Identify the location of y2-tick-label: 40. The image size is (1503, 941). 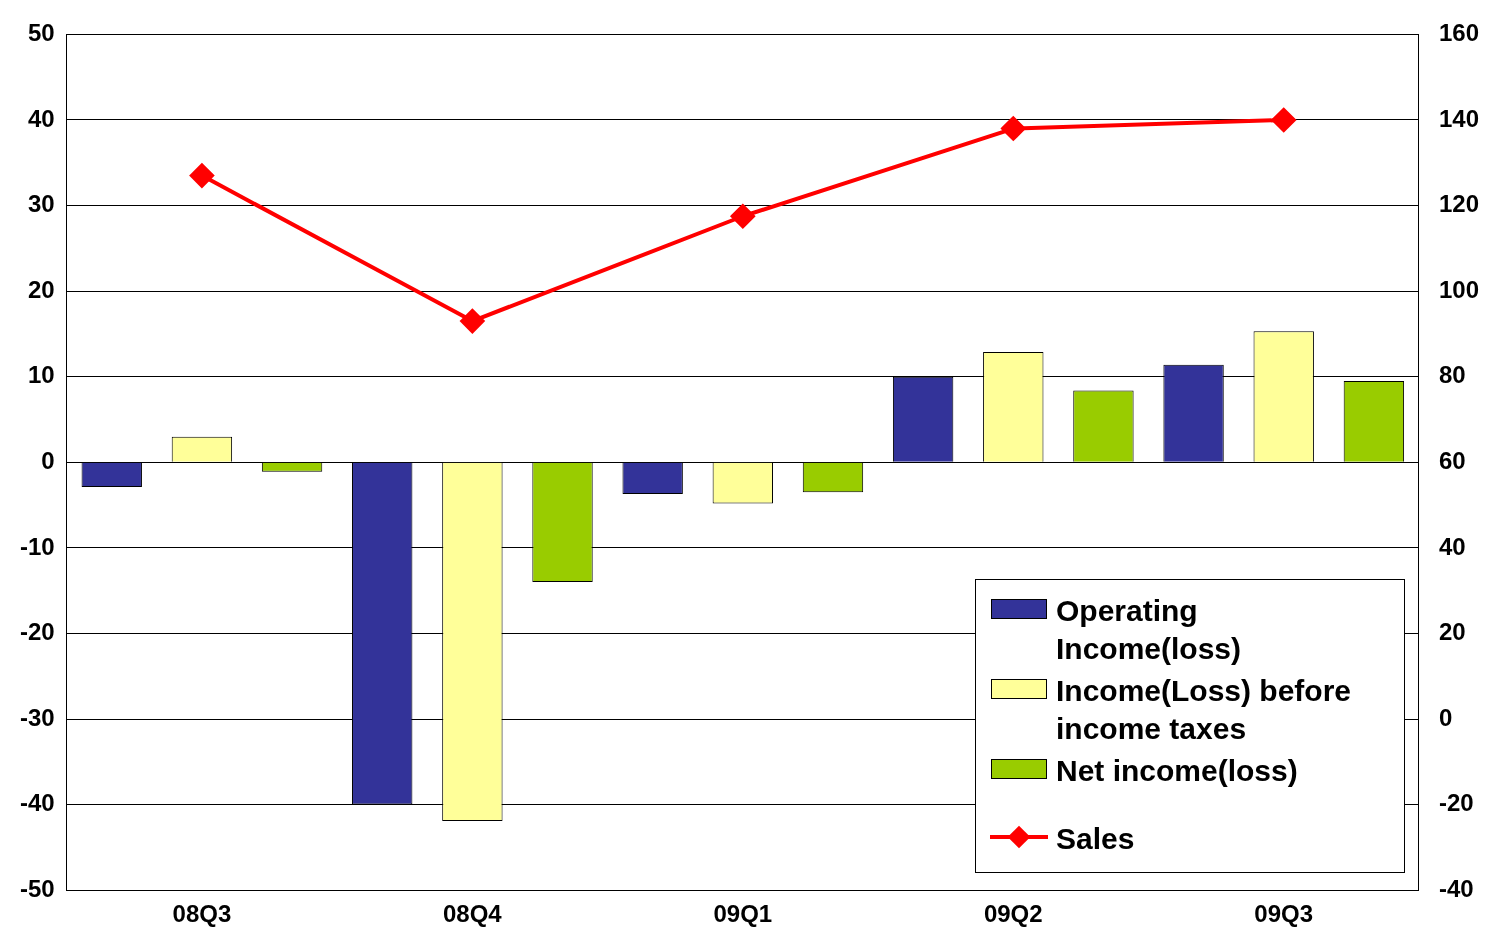
(1452, 546).